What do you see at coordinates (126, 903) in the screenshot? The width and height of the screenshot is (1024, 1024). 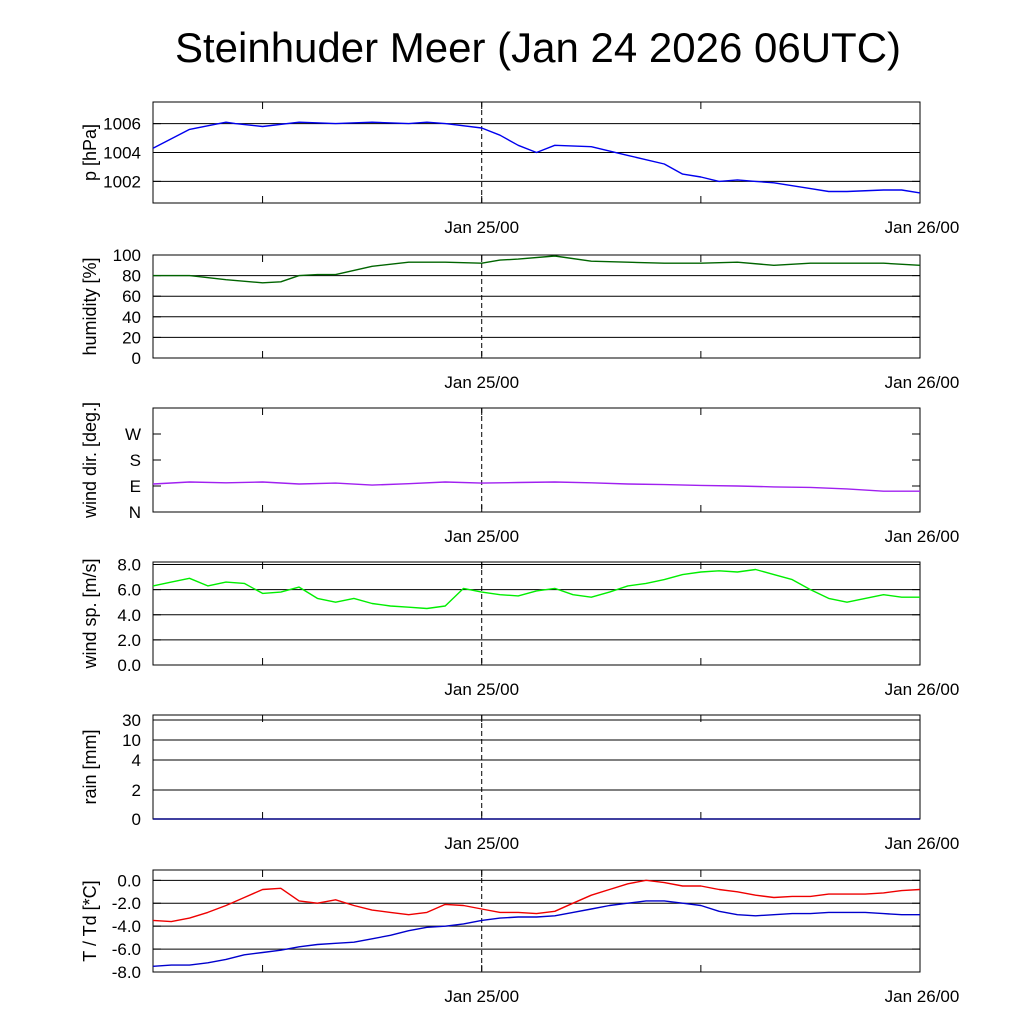 I see `y-tick-label: -2.0` at bounding box center [126, 903].